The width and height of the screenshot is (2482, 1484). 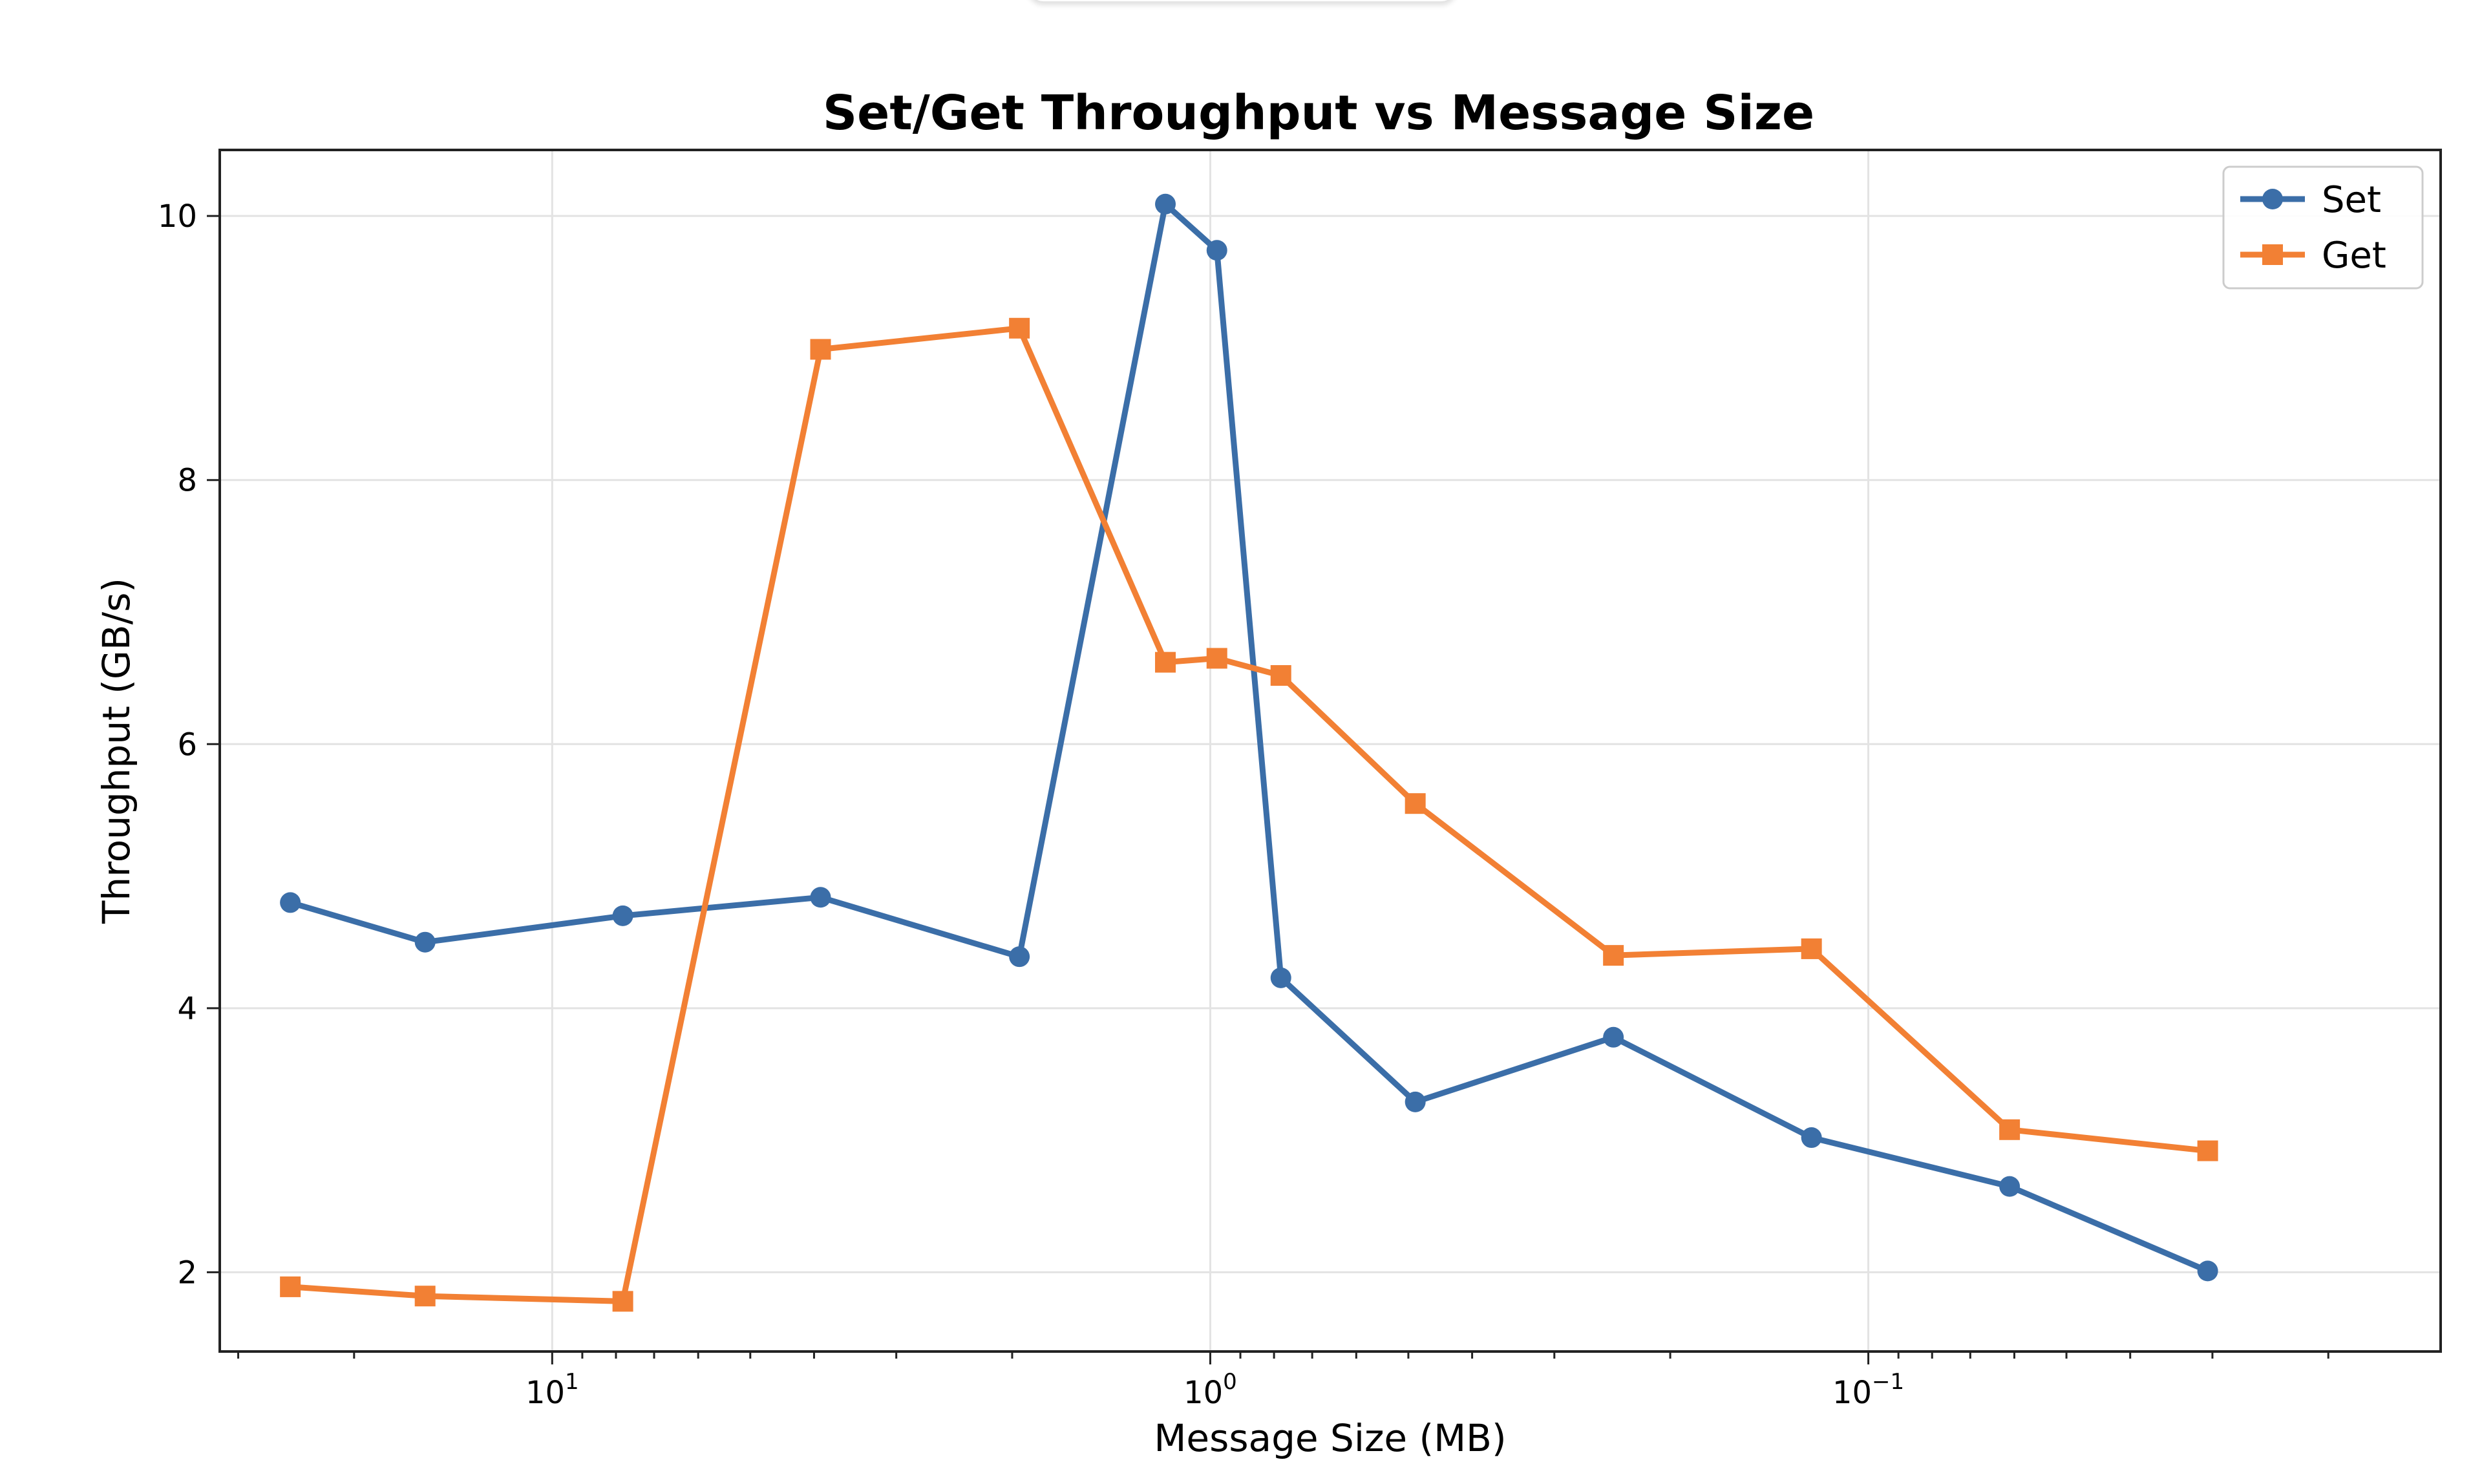 I want to click on legend-get-label: Get, so click(x=2354, y=256).